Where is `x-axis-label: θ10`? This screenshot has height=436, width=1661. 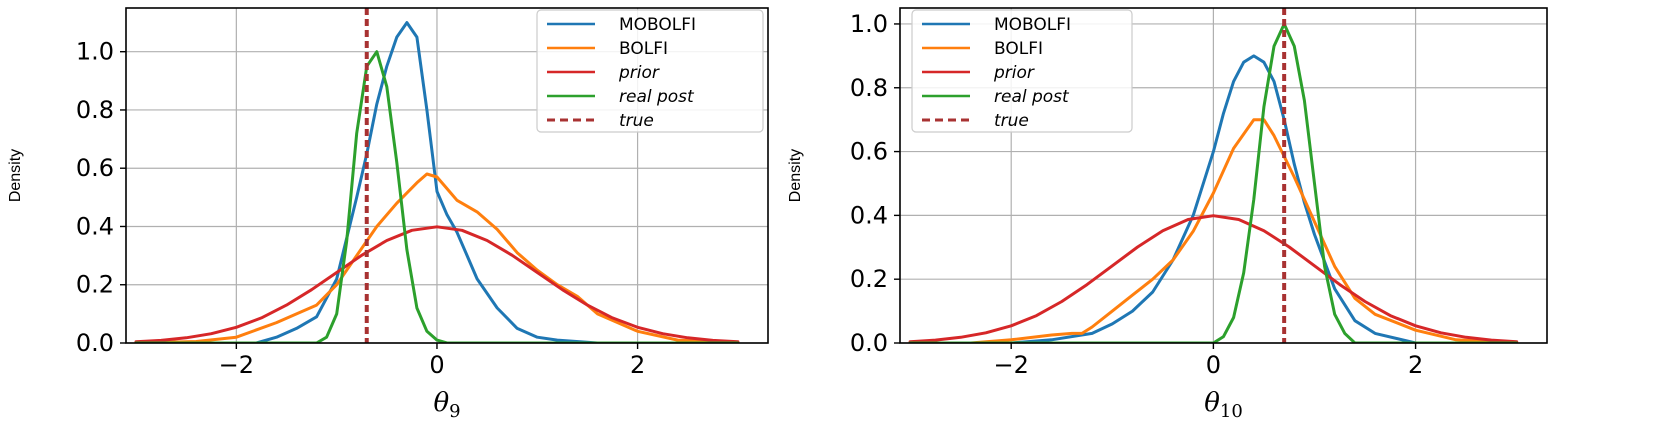
x-axis-label: θ10 is located at coordinates (1223, 405).